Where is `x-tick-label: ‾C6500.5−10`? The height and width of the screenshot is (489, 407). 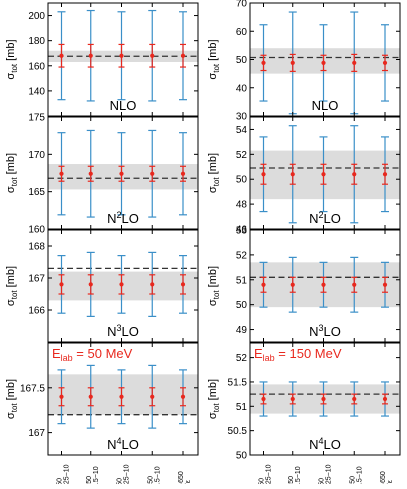 x-tick-label: ‾C6500.5−10 is located at coordinates (154, 475).